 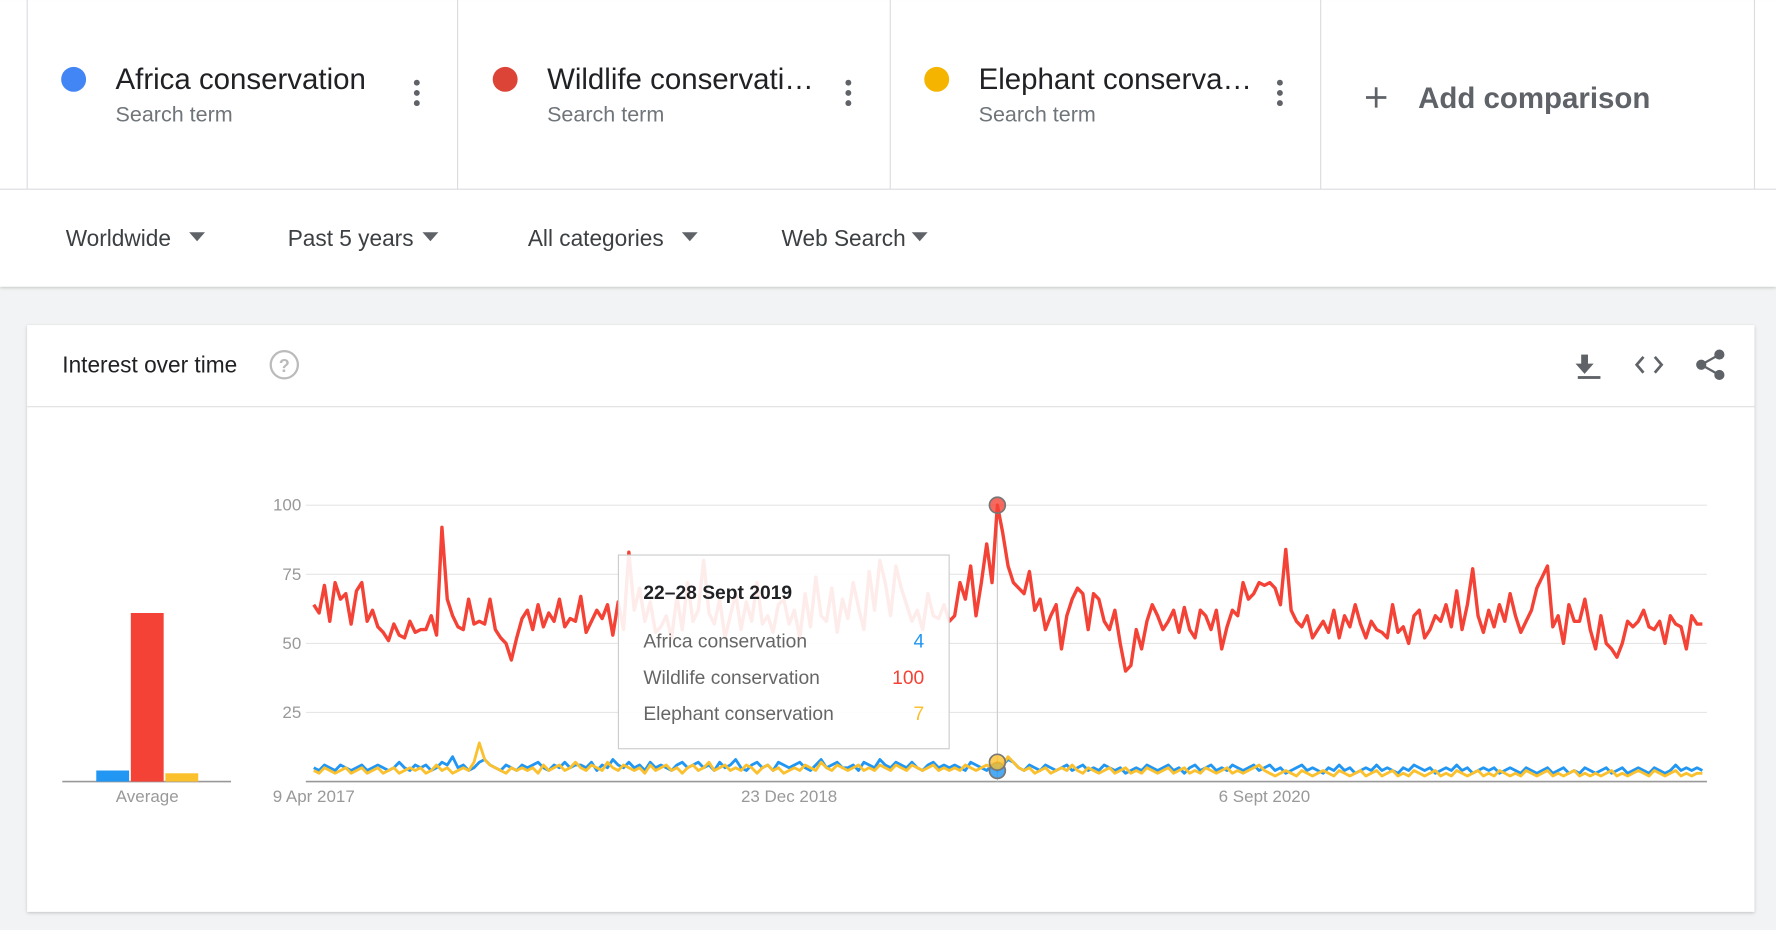 What do you see at coordinates (149, 365) in the screenshot?
I see `panel-title: Interest over time` at bounding box center [149, 365].